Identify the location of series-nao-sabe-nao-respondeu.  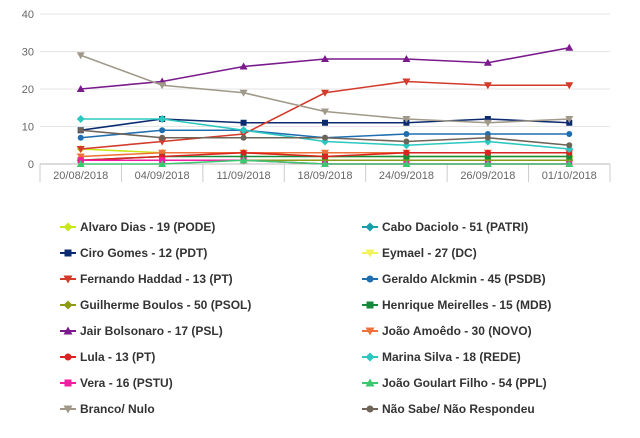
(325, 138).